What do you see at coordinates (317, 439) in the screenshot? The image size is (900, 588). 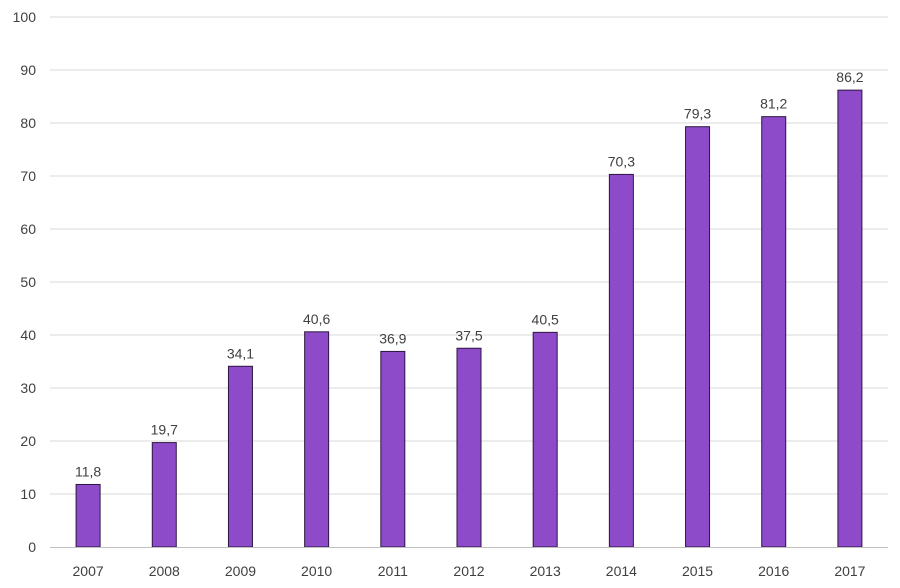 I see `bar-2010` at bounding box center [317, 439].